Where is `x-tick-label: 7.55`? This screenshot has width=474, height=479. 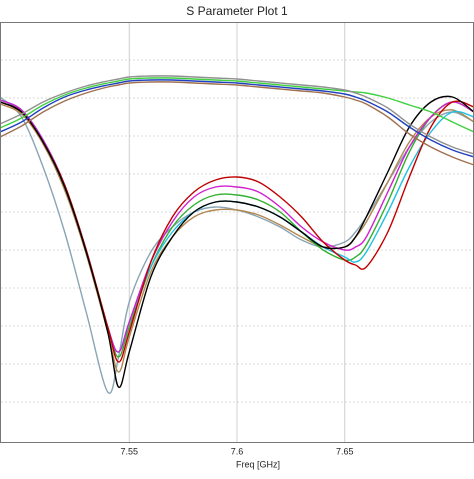 x-tick-label: 7.55 is located at coordinates (130, 451).